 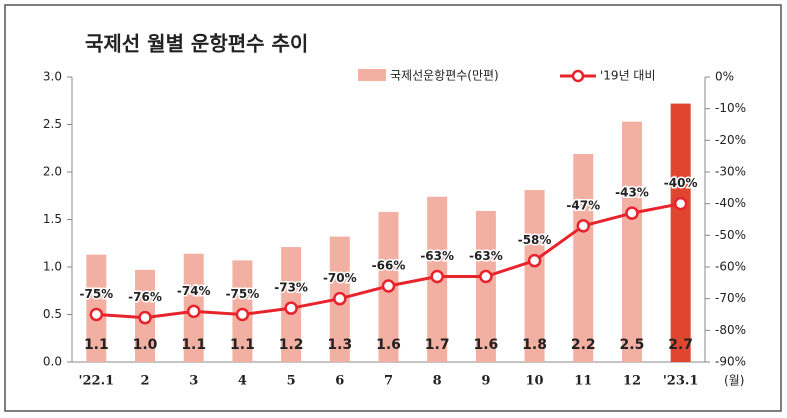 What do you see at coordinates (632, 193) in the screenshot?
I see `line-value-label: -43%` at bounding box center [632, 193].